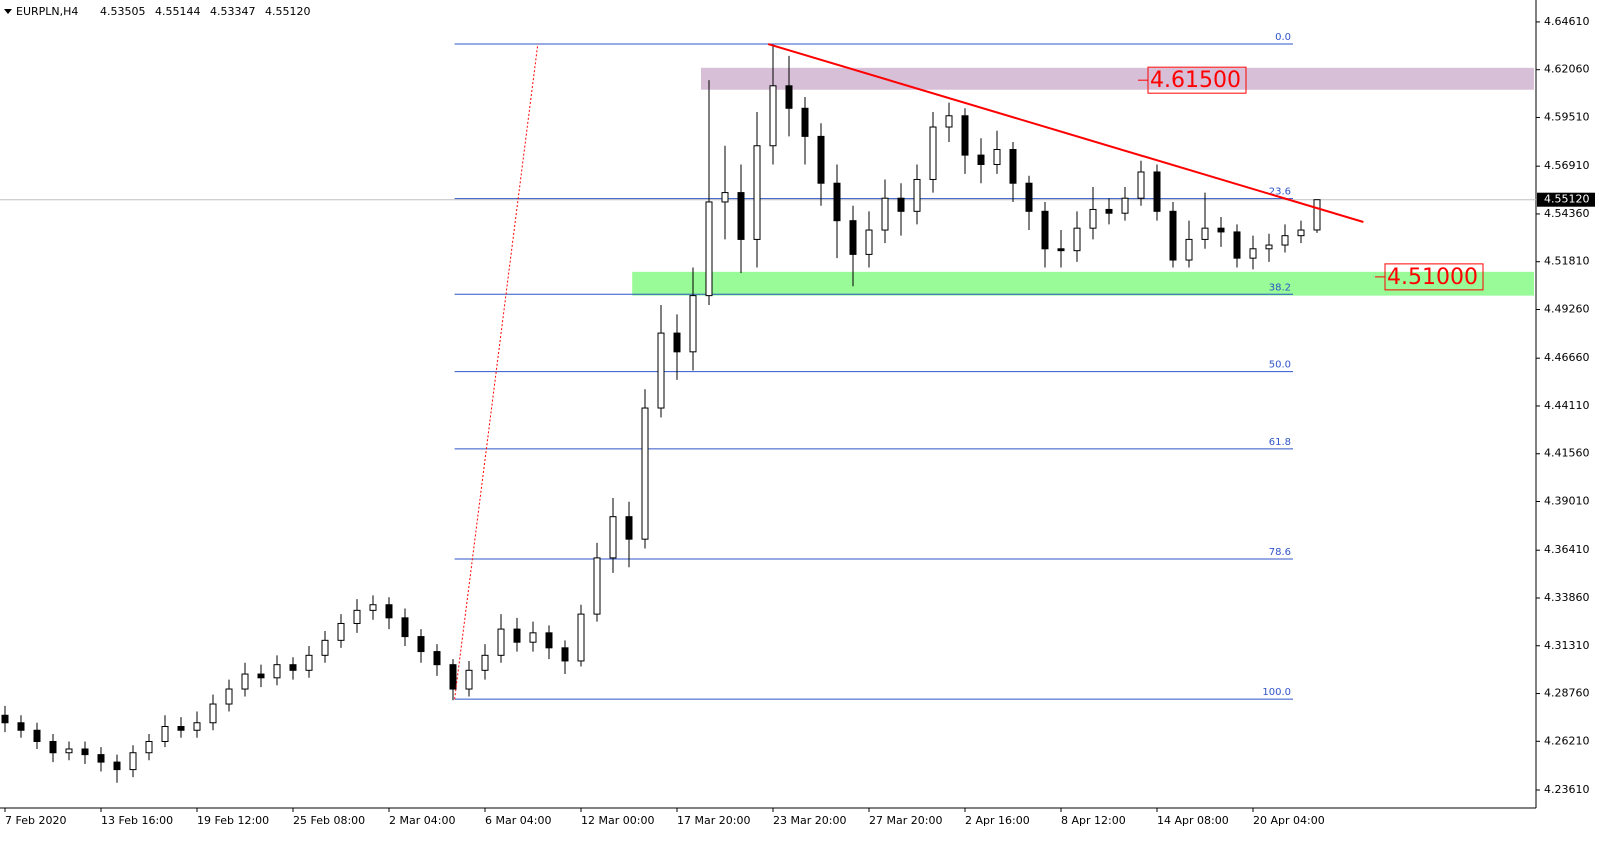 This screenshot has width=1599, height=854. Describe the element at coordinates (1567, 405) in the screenshot. I see `y-tick-label: 4.44110` at that location.